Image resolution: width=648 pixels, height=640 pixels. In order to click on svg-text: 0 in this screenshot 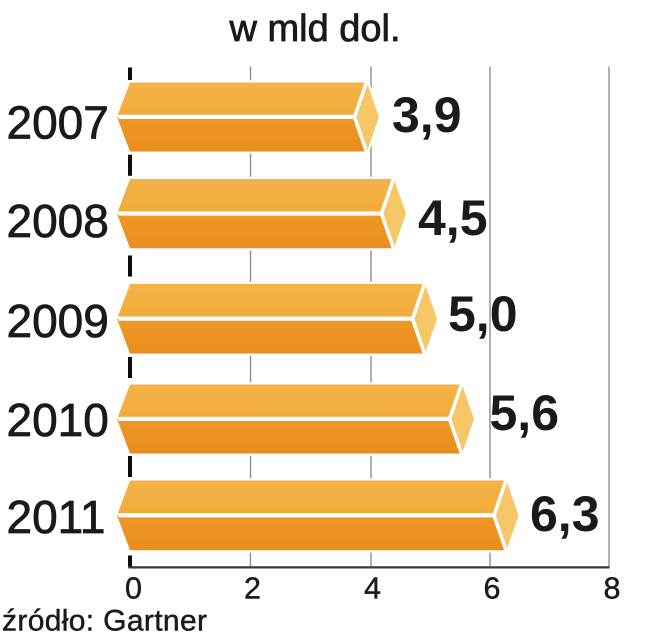, I will do `click(133, 589)`.